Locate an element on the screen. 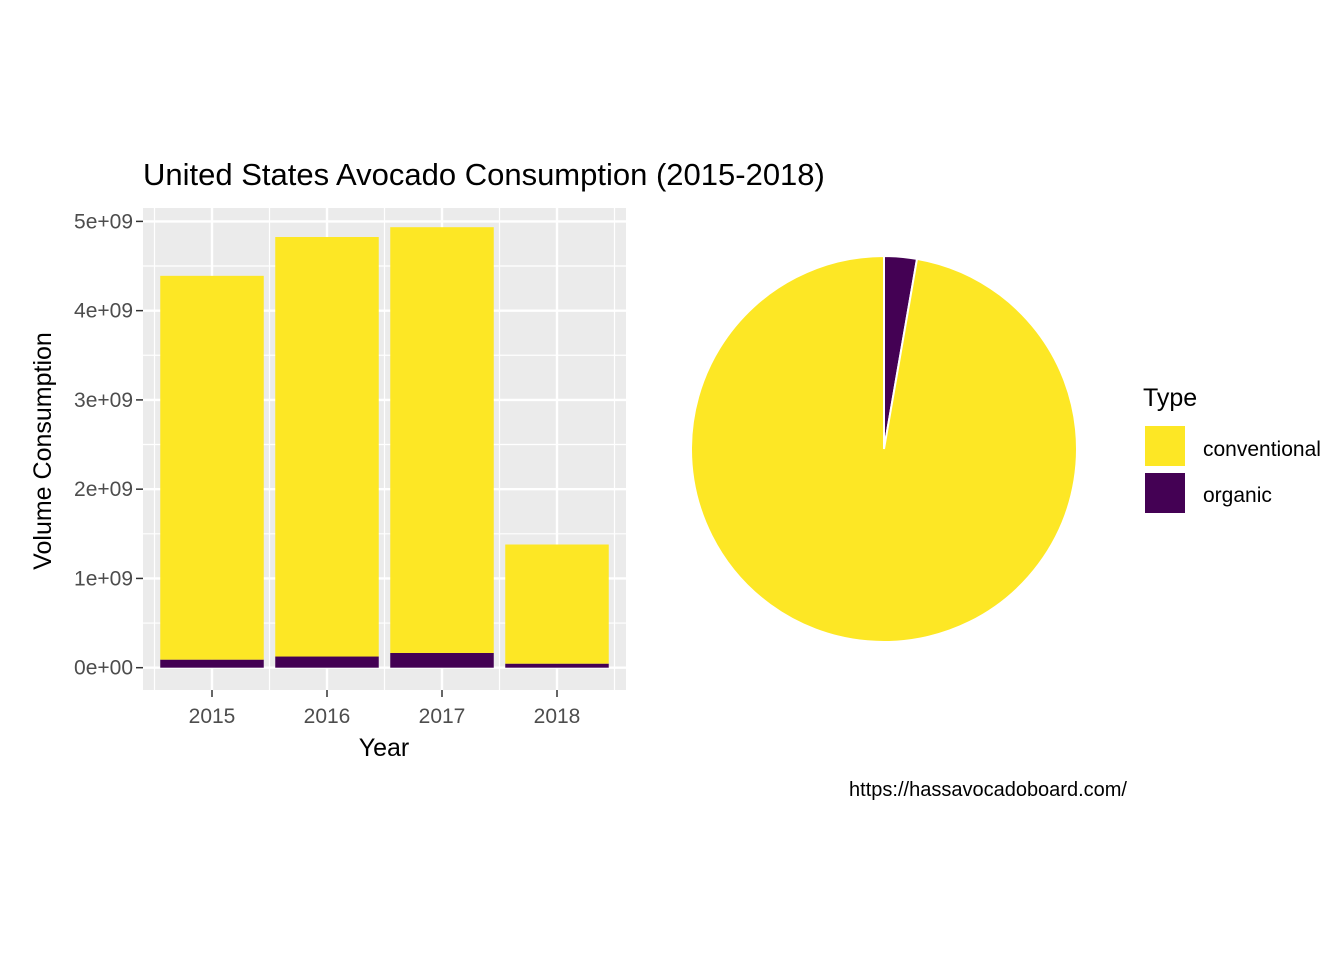  y-tick-label: 5e+09 is located at coordinates (103, 221).